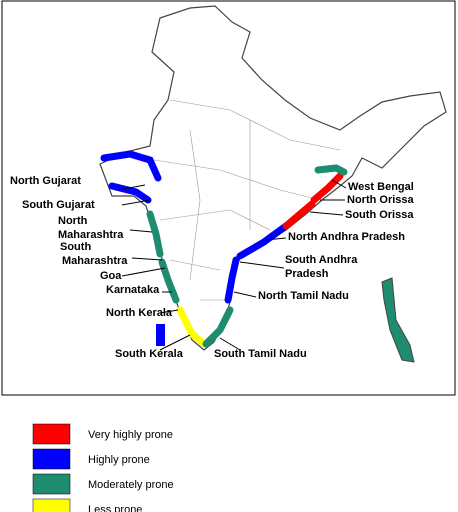  Describe the element at coordinates (321, 260) in the screenshot. I see `region-label: South Andhra` at that location.